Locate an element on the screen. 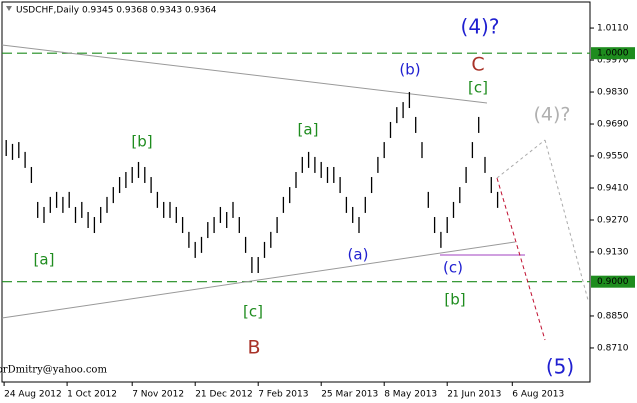 The height and width of the screenshot is (403, 637). x-tick-label: 21 Jun 2013 is located at coordinates (474, 395).